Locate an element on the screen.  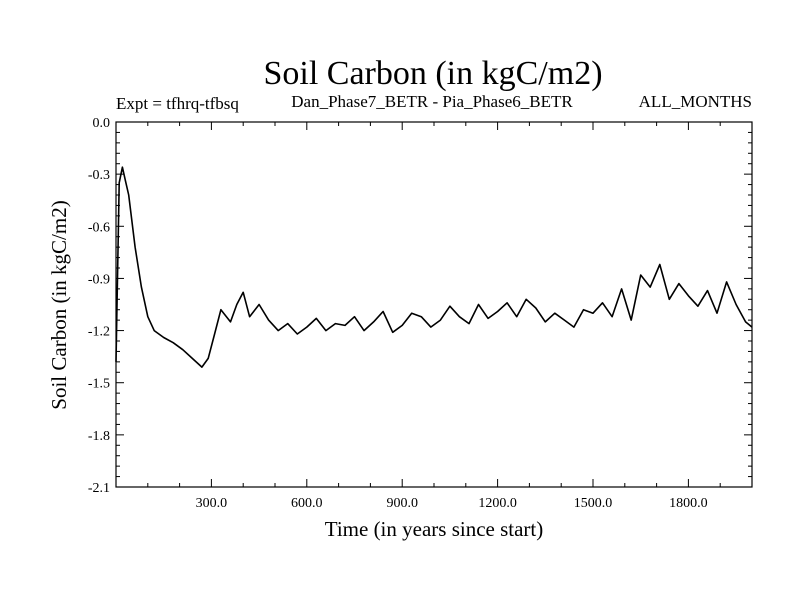
y-tick-label: -1.2 is located at coordinates (99, 332).